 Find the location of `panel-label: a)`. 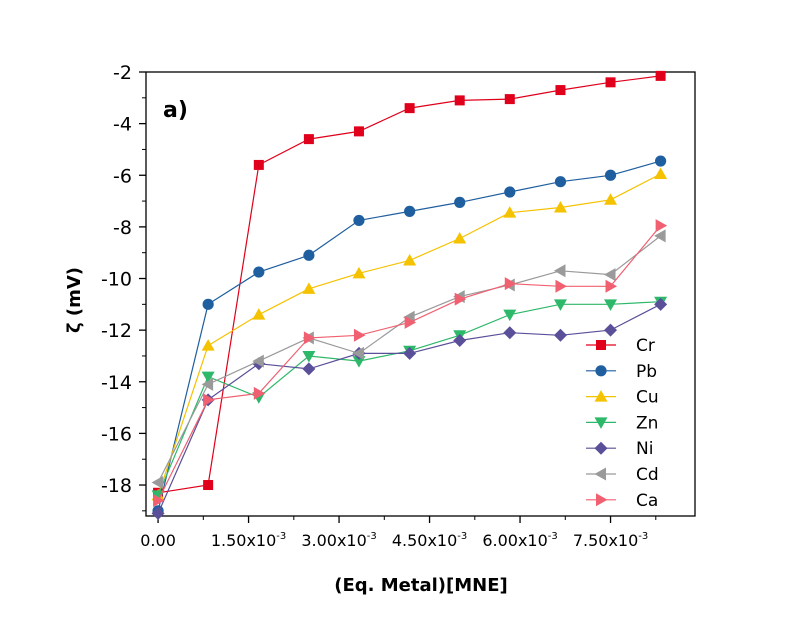

panel-label: a) is located at coordinates (175, 110).